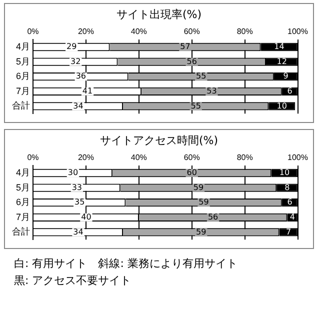 The height and width of the screenshot is (309, 318). Describe the element at coordinates (71, 47) in the screenshot. I see `data-label: 29` at that location.